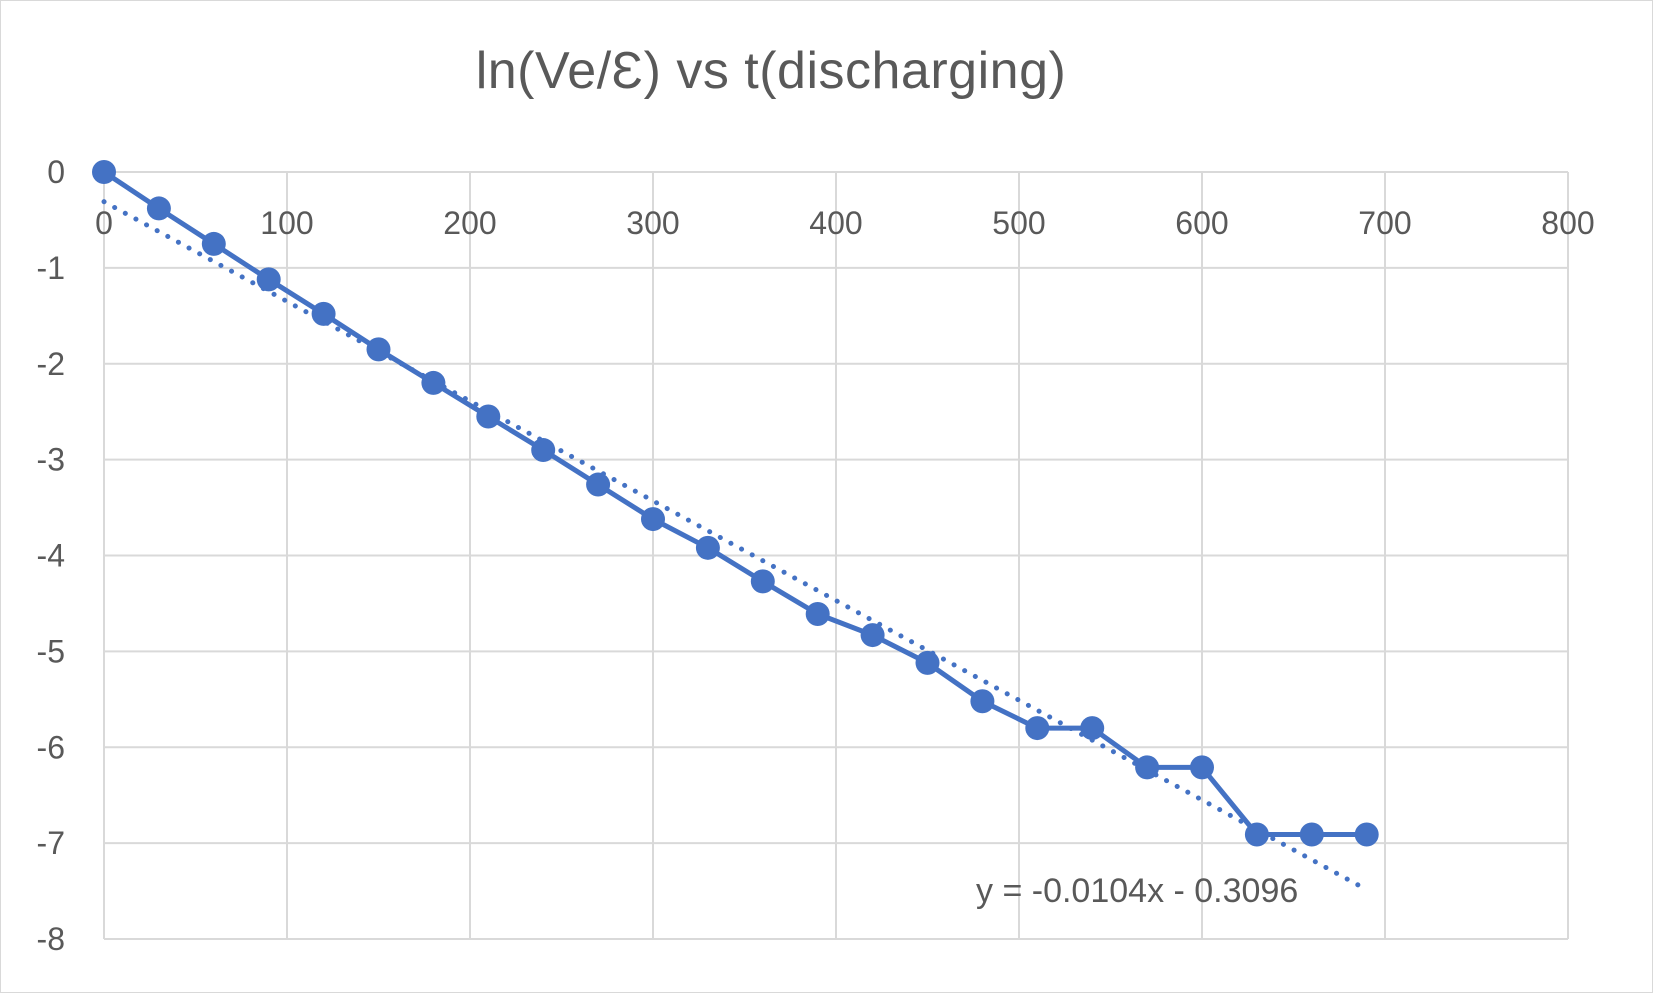 Image resolution: width=1653 pixels, height=993 pixels. What do you see at coordinates (51, 843) in the screenshot?
I see `y-tick-label: -7` at bounding box center [51, 843].